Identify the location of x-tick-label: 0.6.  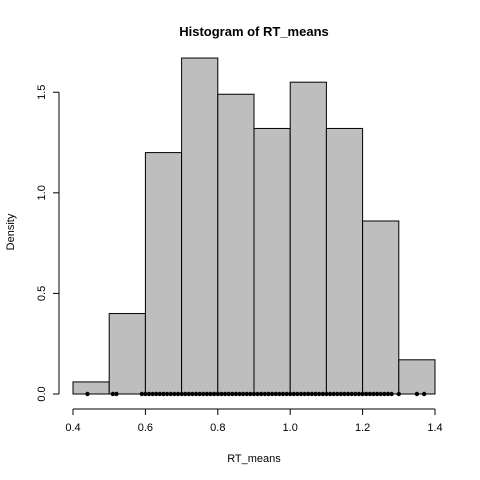
(145, 428).